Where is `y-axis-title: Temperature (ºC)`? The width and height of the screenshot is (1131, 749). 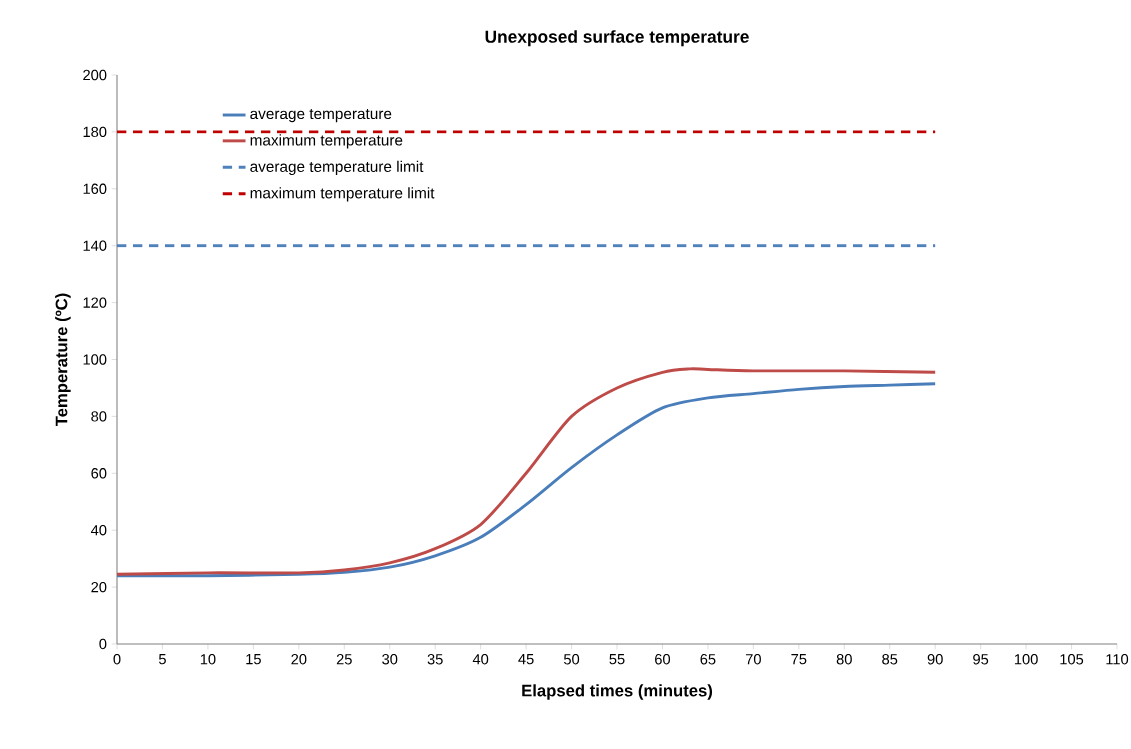 y-axis-title: Temperature (ºC) is located at coordinates (63, 360).